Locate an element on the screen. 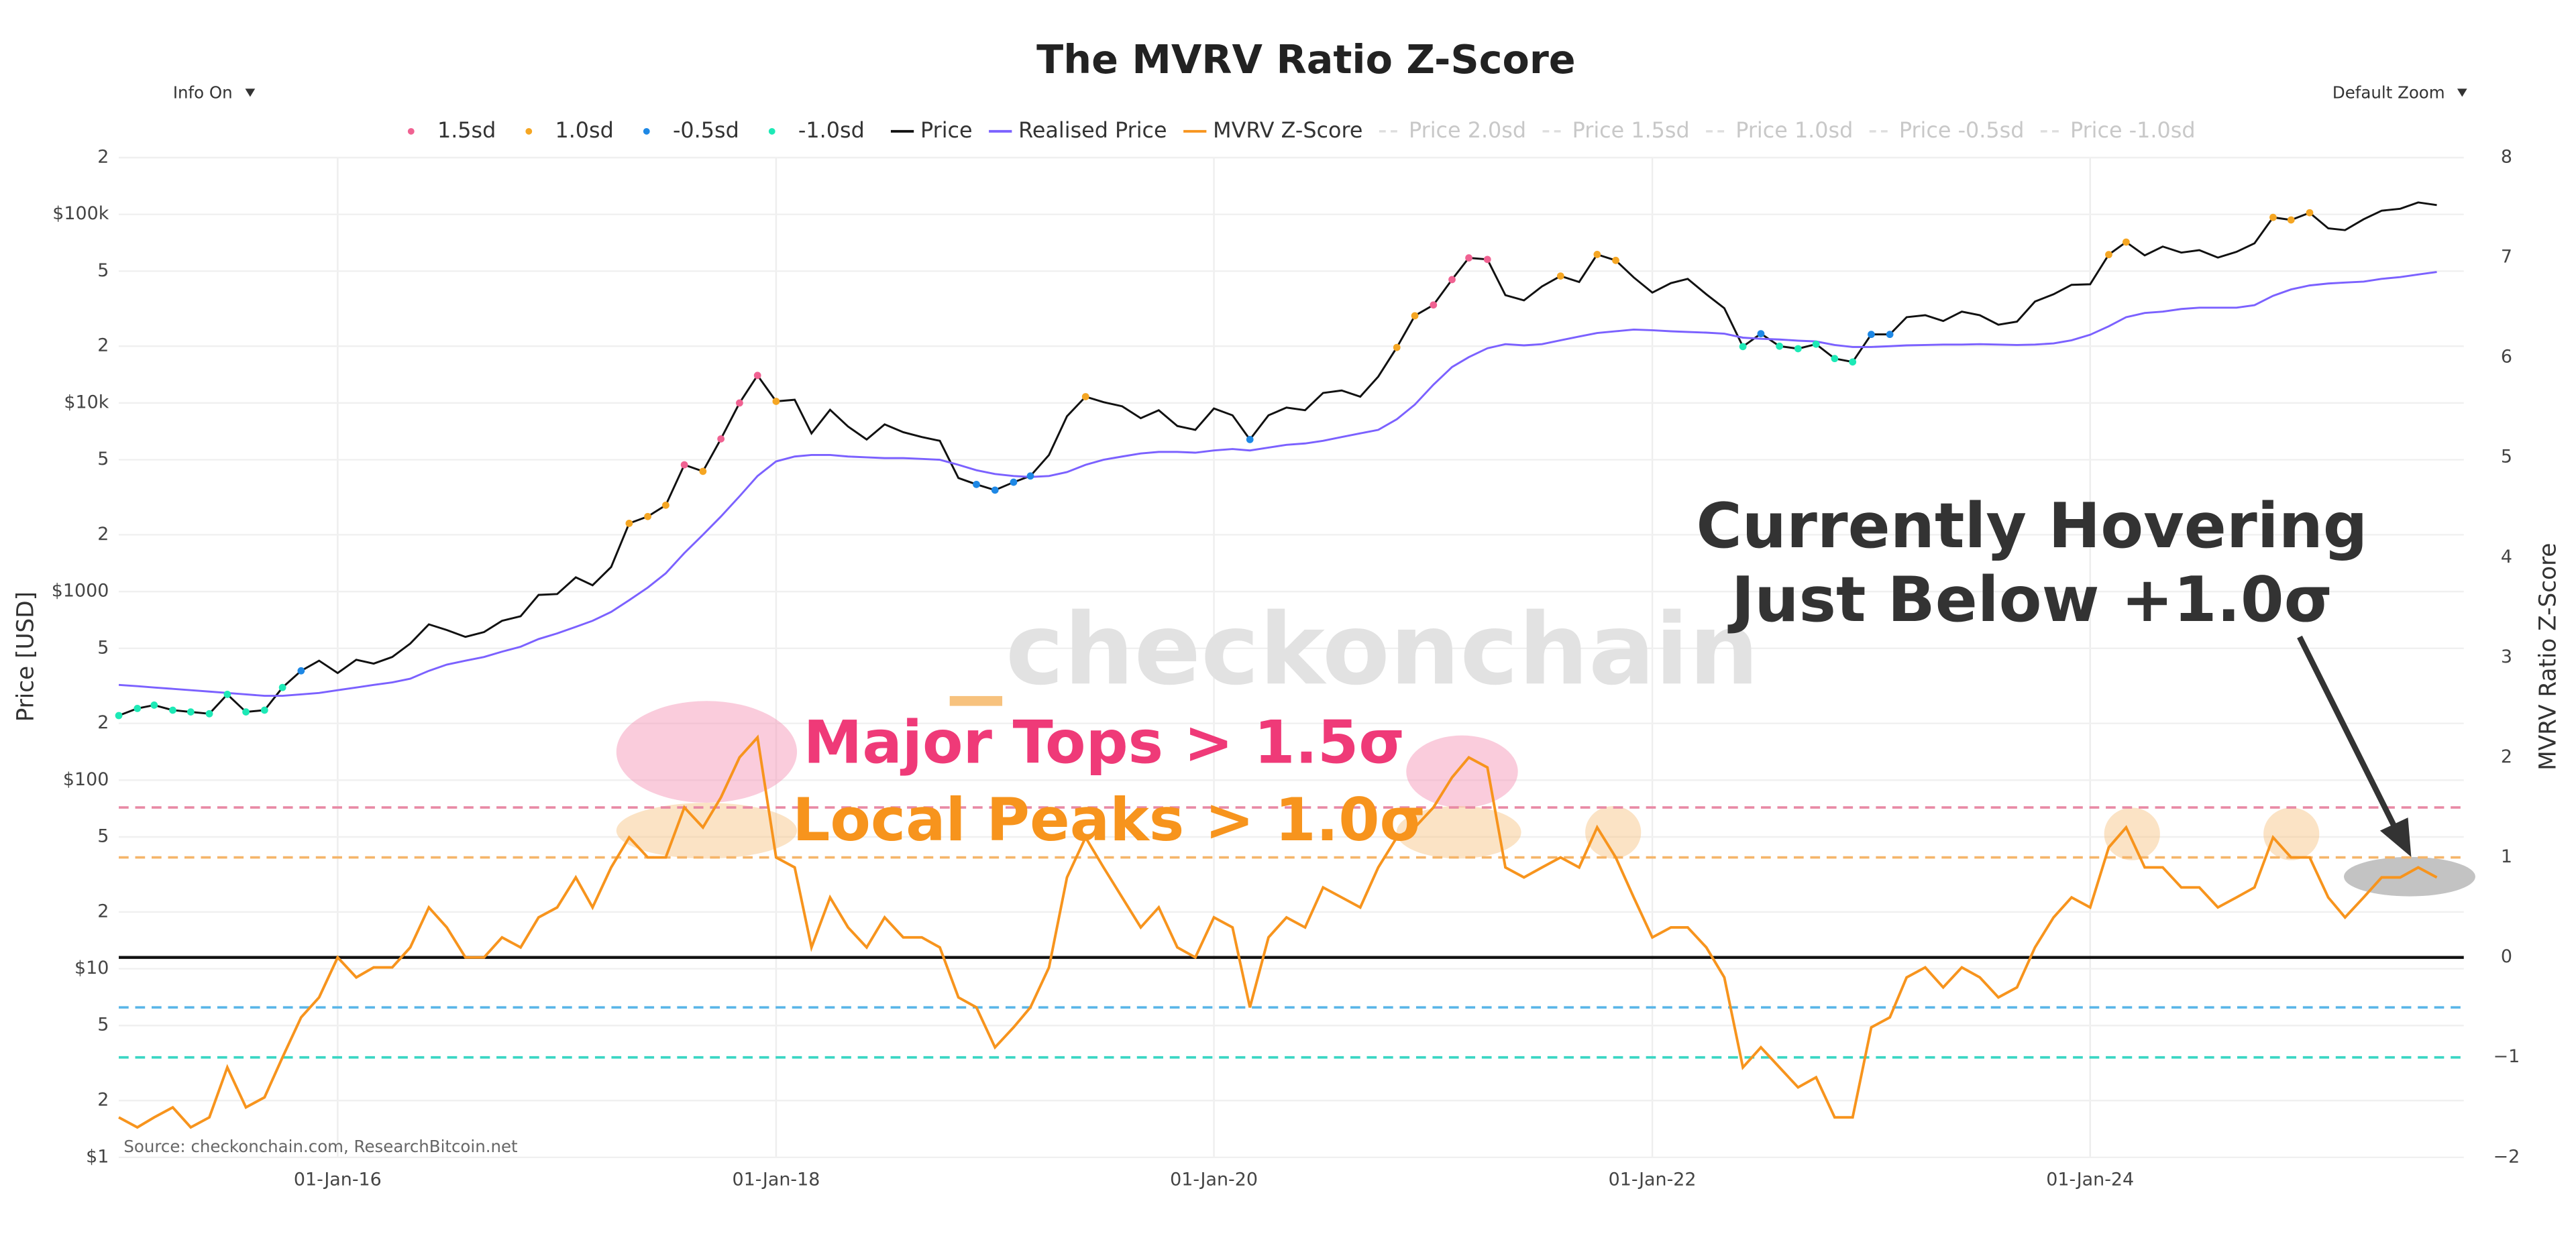 This screenshot has width=2576, height=1246. y2-tick-label: −2 is located at coordinates (2506, 1156).